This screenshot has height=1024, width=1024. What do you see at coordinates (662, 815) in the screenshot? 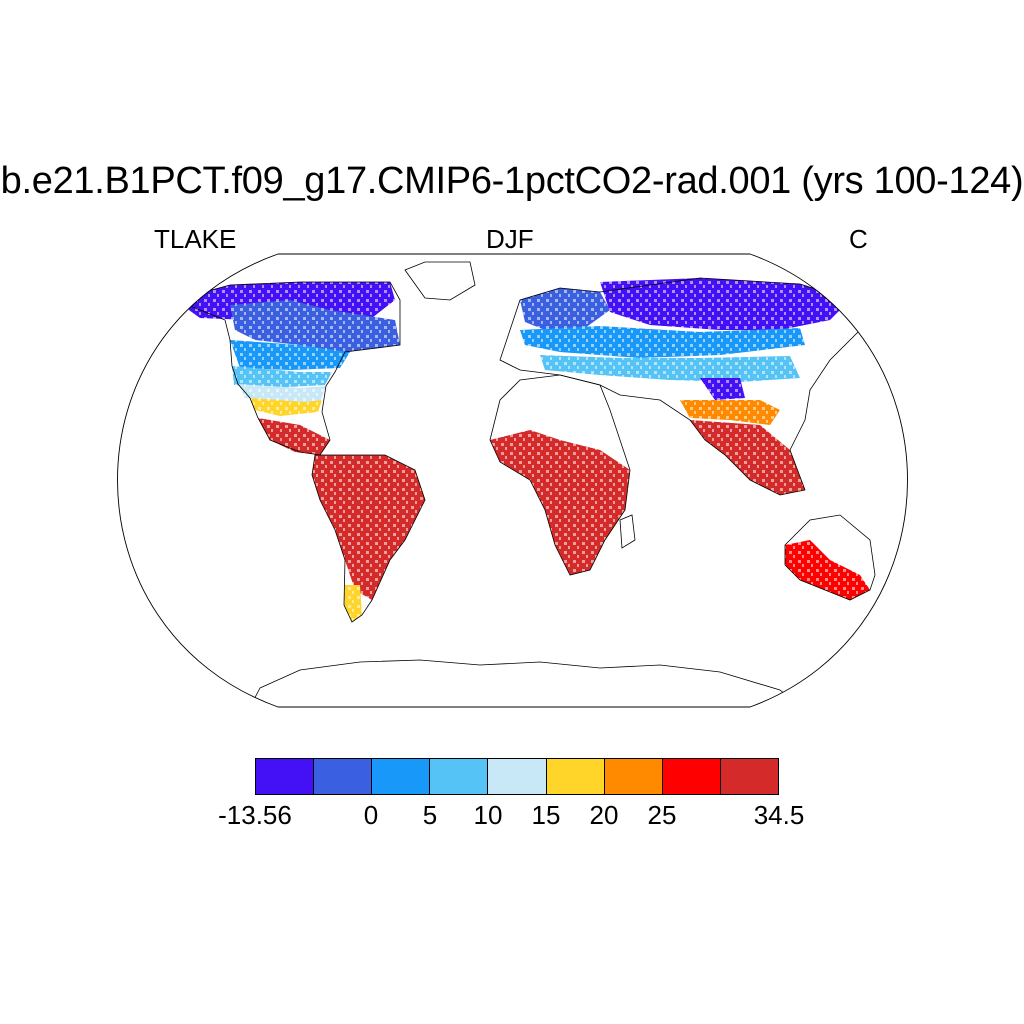
I see `colorbar-tick-label: 25` at bounding box center [662, 815].